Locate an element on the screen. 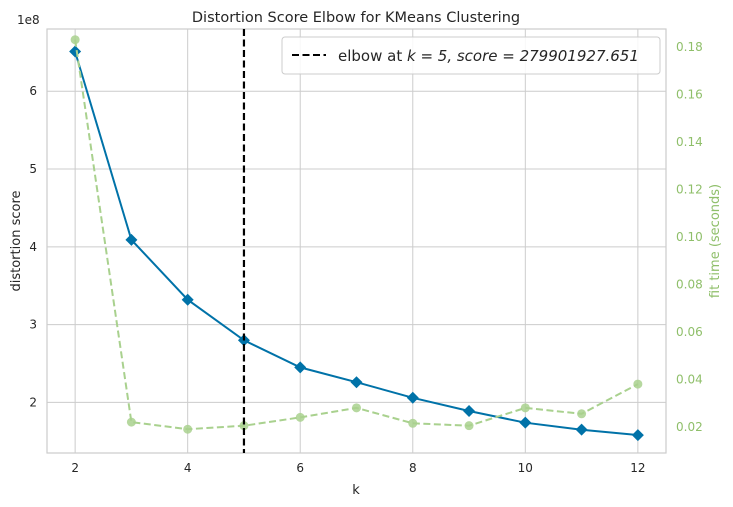  y-offset-text: 1e8 is located at coordinates (28, 20).